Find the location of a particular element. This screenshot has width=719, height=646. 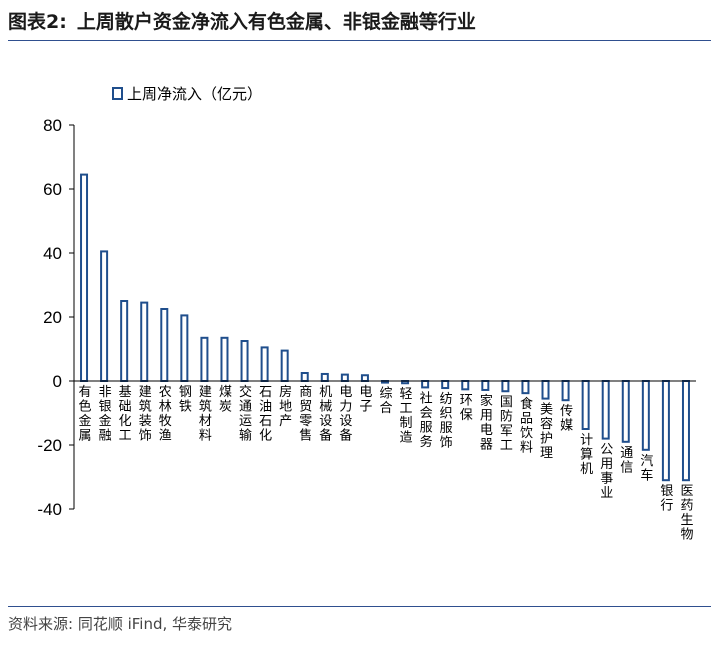

svg-text: 综 is located at coordinates (385, 394).